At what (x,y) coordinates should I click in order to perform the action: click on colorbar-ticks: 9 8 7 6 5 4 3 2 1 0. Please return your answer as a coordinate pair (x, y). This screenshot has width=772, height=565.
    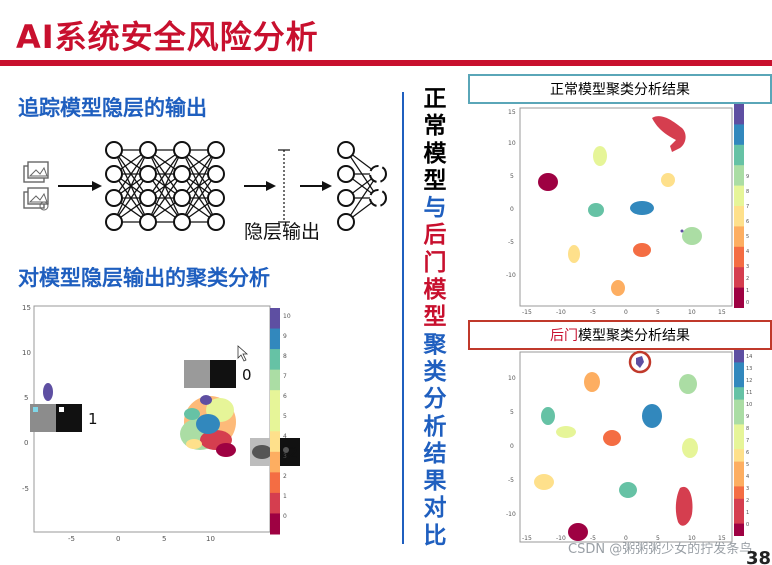
    Looking at the image, I should click on (747, 240).